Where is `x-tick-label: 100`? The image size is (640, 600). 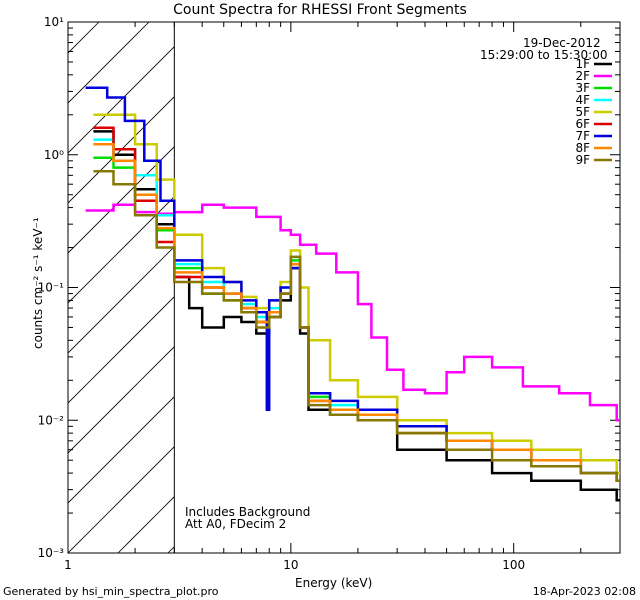 x-tick-label: 100 is located at coordinates (513, 565).